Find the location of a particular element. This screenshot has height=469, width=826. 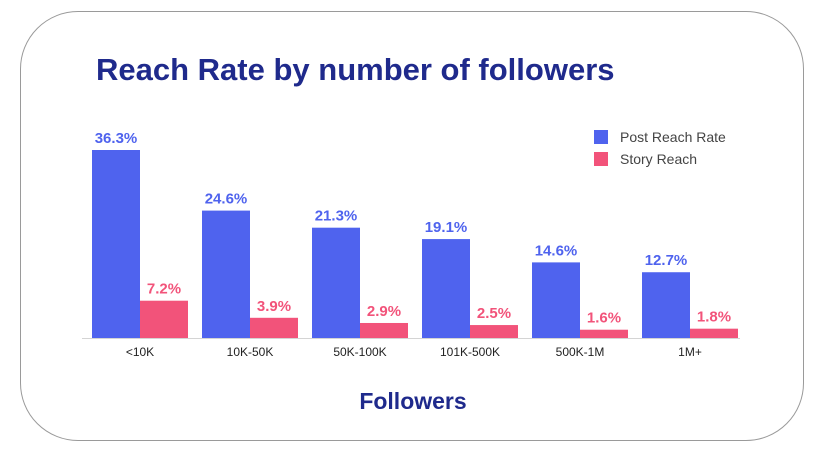

story-reach-value-label: 1.6% is located at coordinates (604, 318).